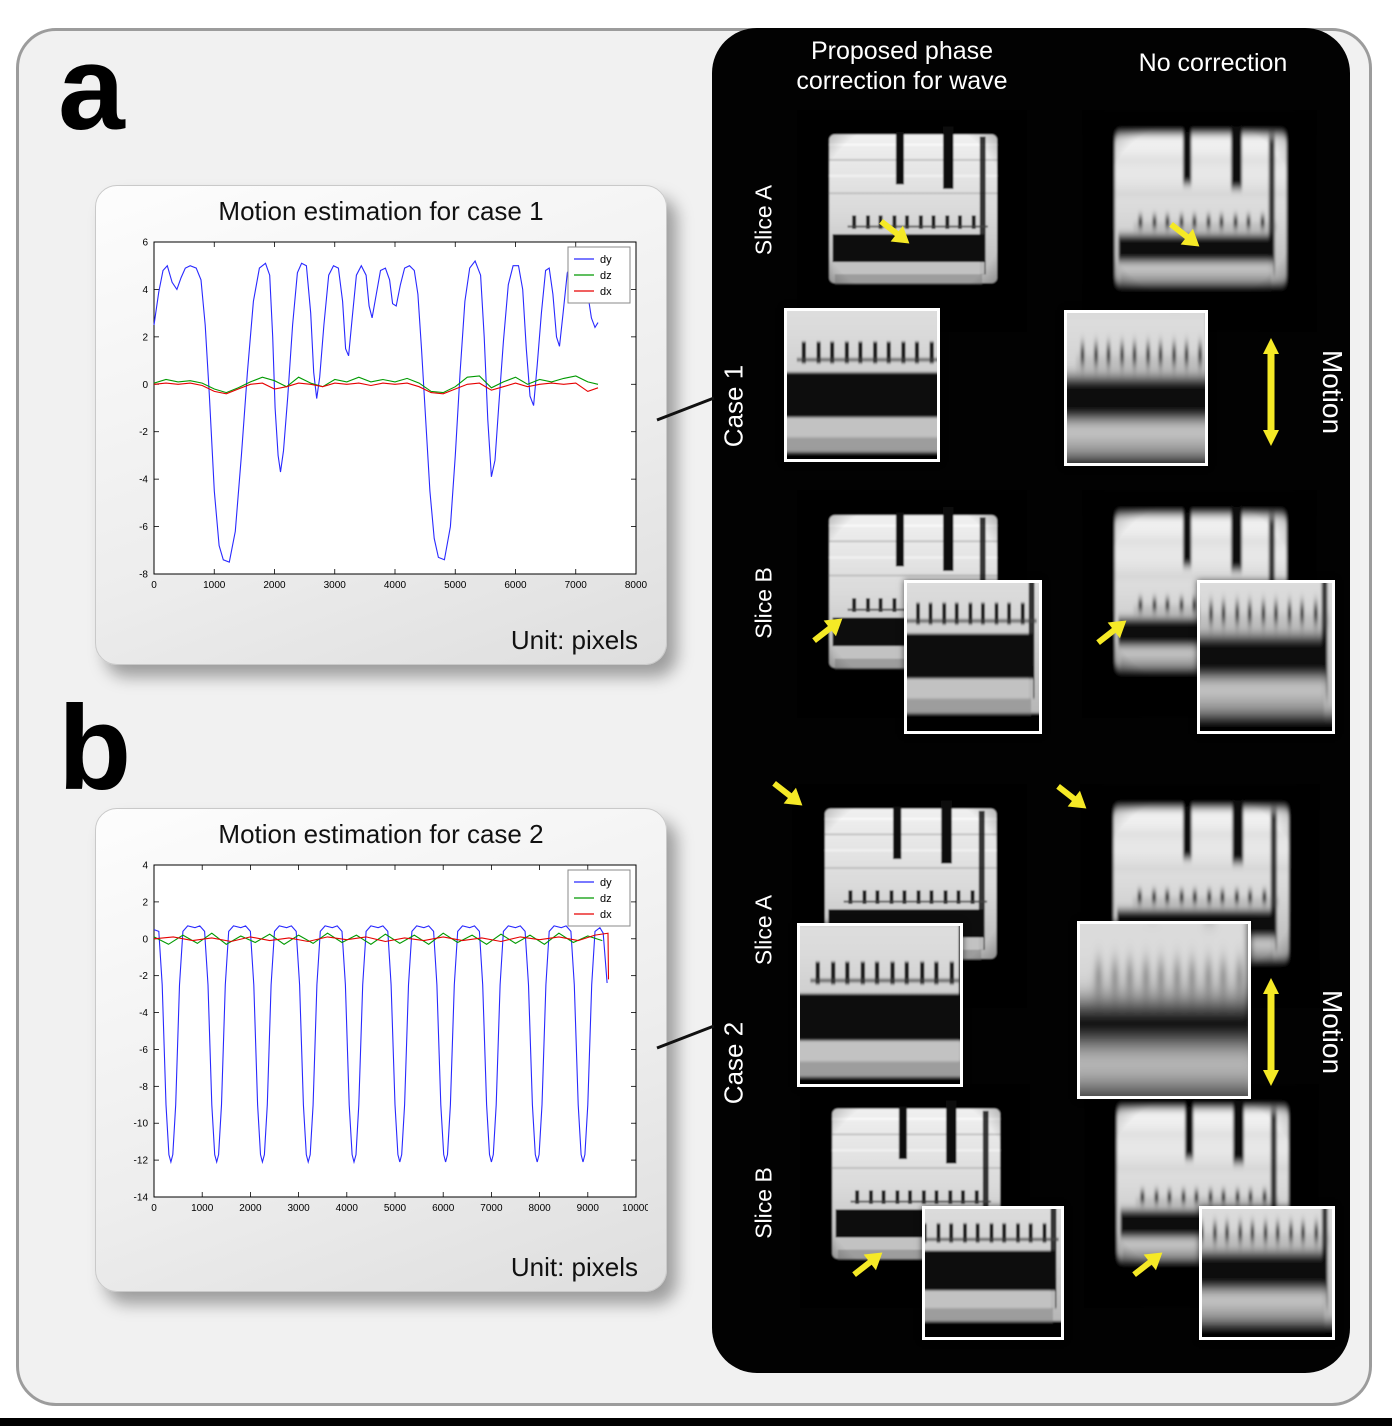 This screenshot has width=1392, height=1426. I want to click on zoom-inset-case1-sliceB-corrected, so click(973, 657).